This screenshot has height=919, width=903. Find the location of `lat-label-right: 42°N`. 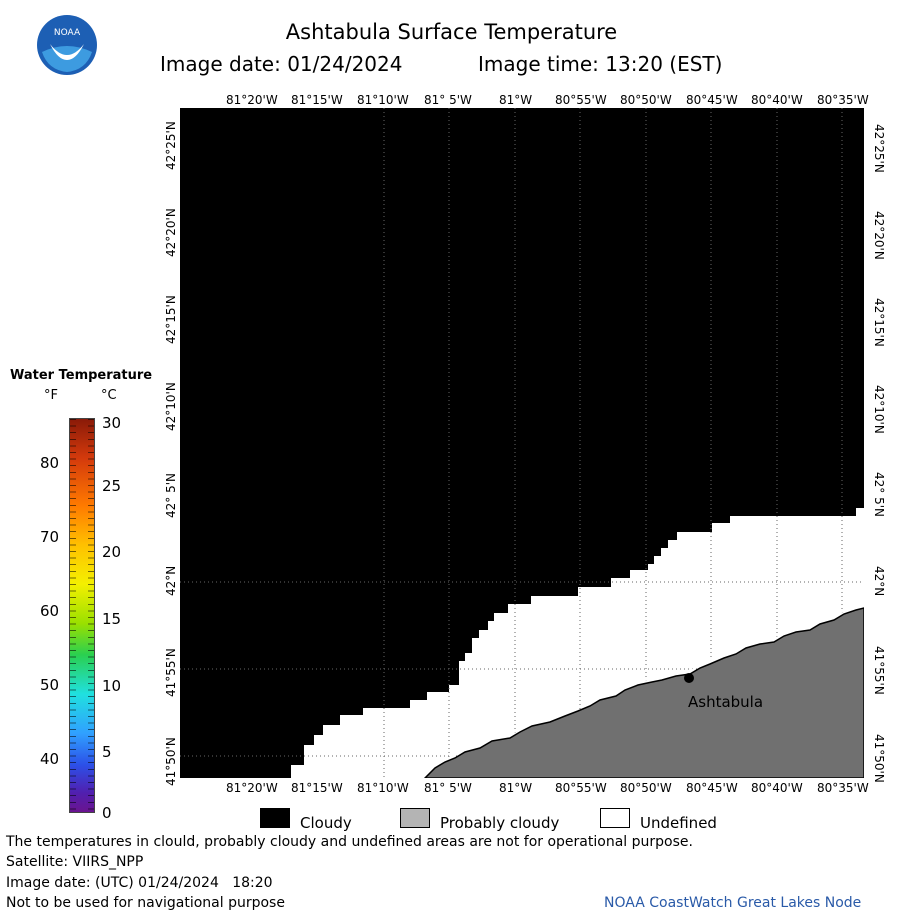

lat-label-right: 42°N is located at coordinates (879, 581).